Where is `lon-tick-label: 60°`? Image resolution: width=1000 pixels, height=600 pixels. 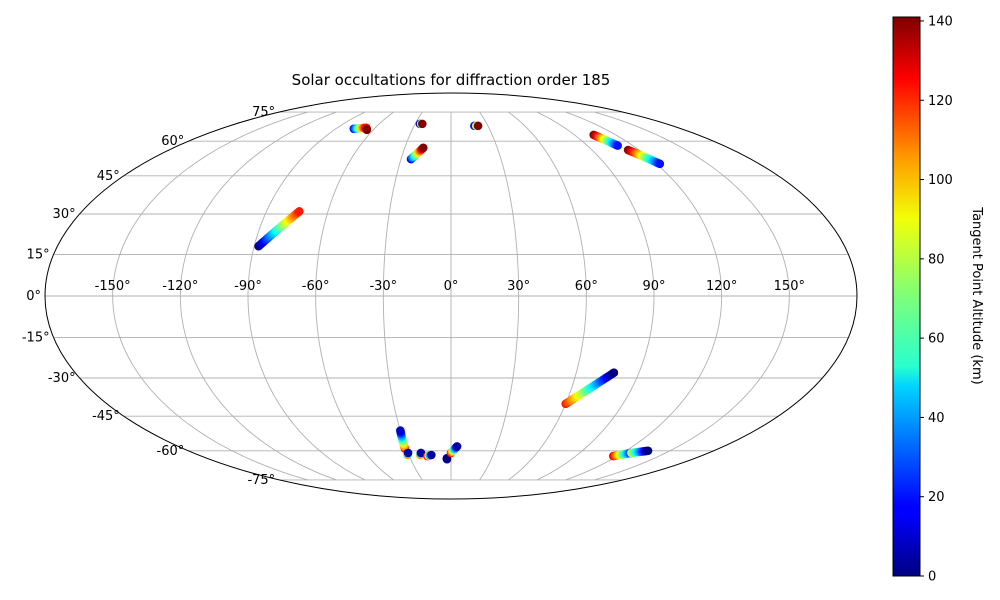 lon-tick-label: 60° is located at coordinates (586, 286).